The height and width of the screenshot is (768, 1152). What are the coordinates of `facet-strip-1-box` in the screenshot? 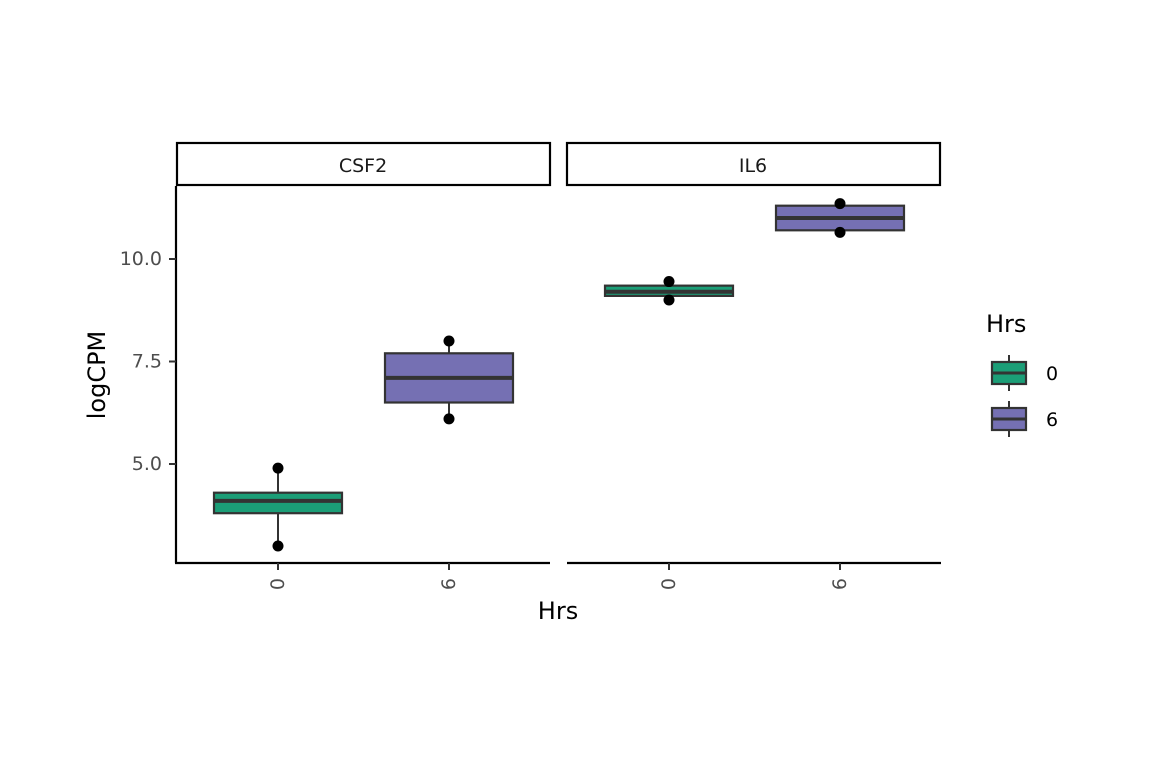 It's located at (363, 164).